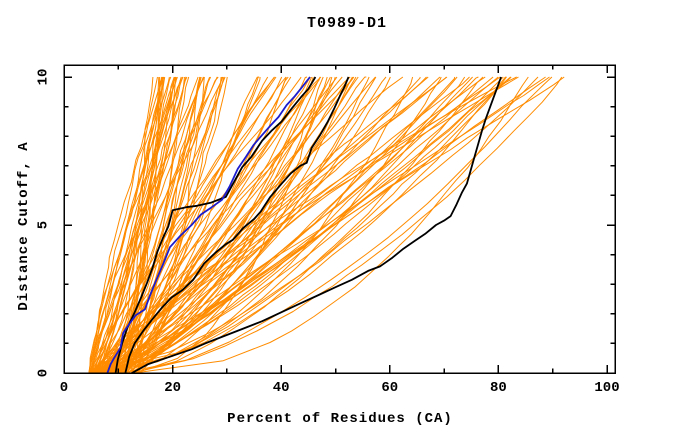 This screenshot has height=440, width=680. What do you see at coordinates (340, 419) in the screenshot?
I see `x-axis-label: Percent of Residues (CA)` at bounding box center [340, 419].